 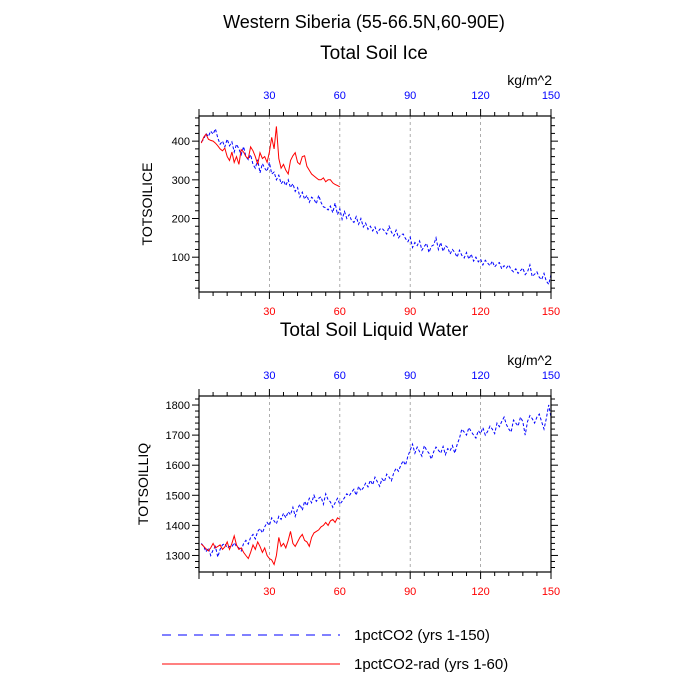 What do you see at coordinates (178, 406) in the screenshot?
I see `y-tick-label: 1800` at bounding box center [178, 406].